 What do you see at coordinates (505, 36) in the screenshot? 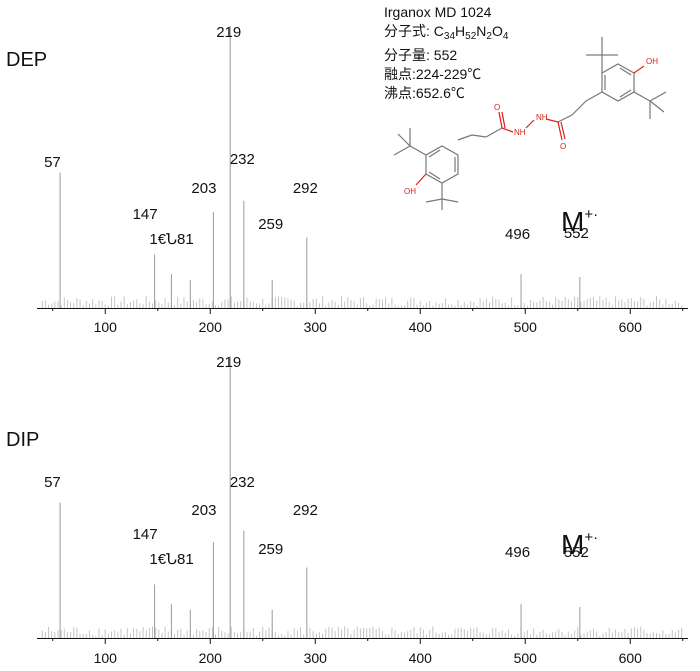
I see `formula-subscript: 4` at bounding box center [505, 36].